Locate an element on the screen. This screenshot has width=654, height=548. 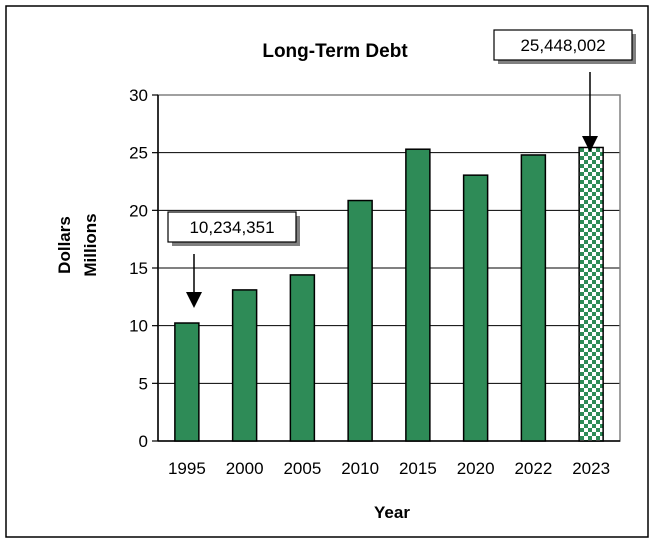
y-tick-label: 20 is located at coordinates (138, 210).